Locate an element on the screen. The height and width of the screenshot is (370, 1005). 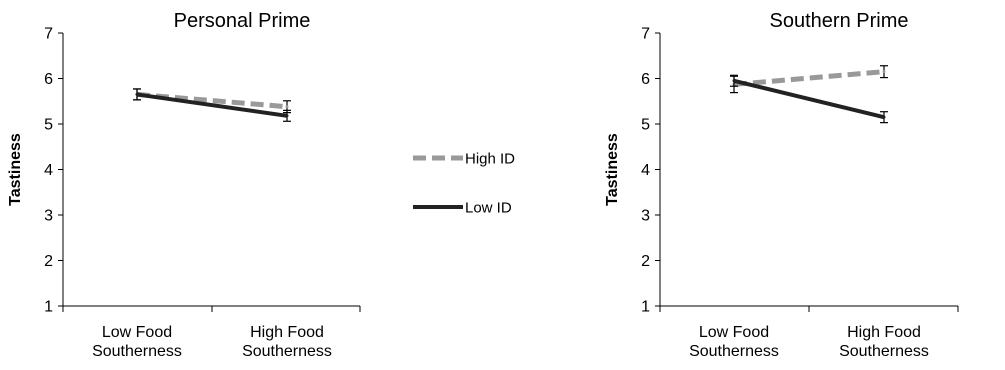
legend-label: High ID is located at coordinates (490, 159).